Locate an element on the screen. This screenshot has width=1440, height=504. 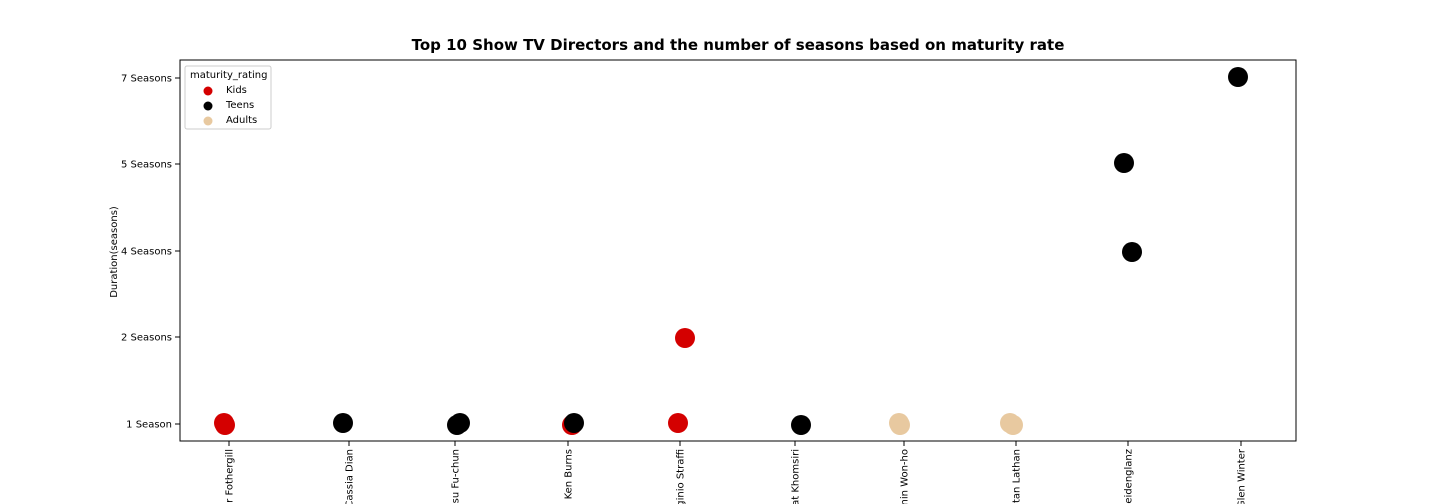
y-tick-label: 1 Season is located at coordinates (149, 425).